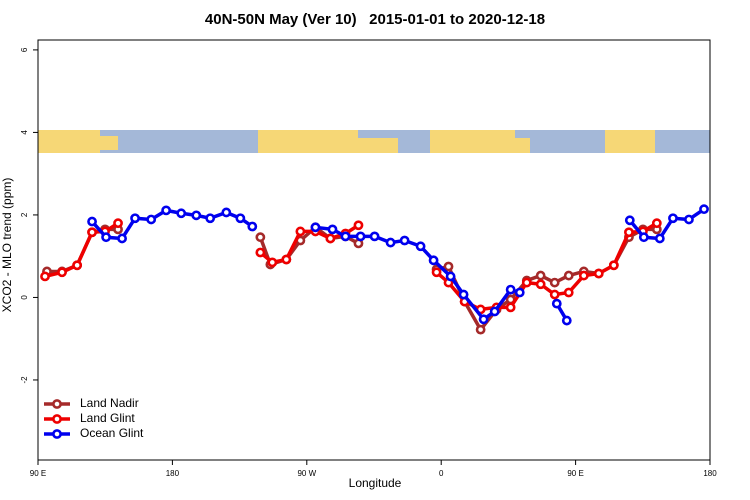 Image resolution: width=750 pixels, height=500 pixels. I want to click on y-tick-label: -2, so click(24, 380).